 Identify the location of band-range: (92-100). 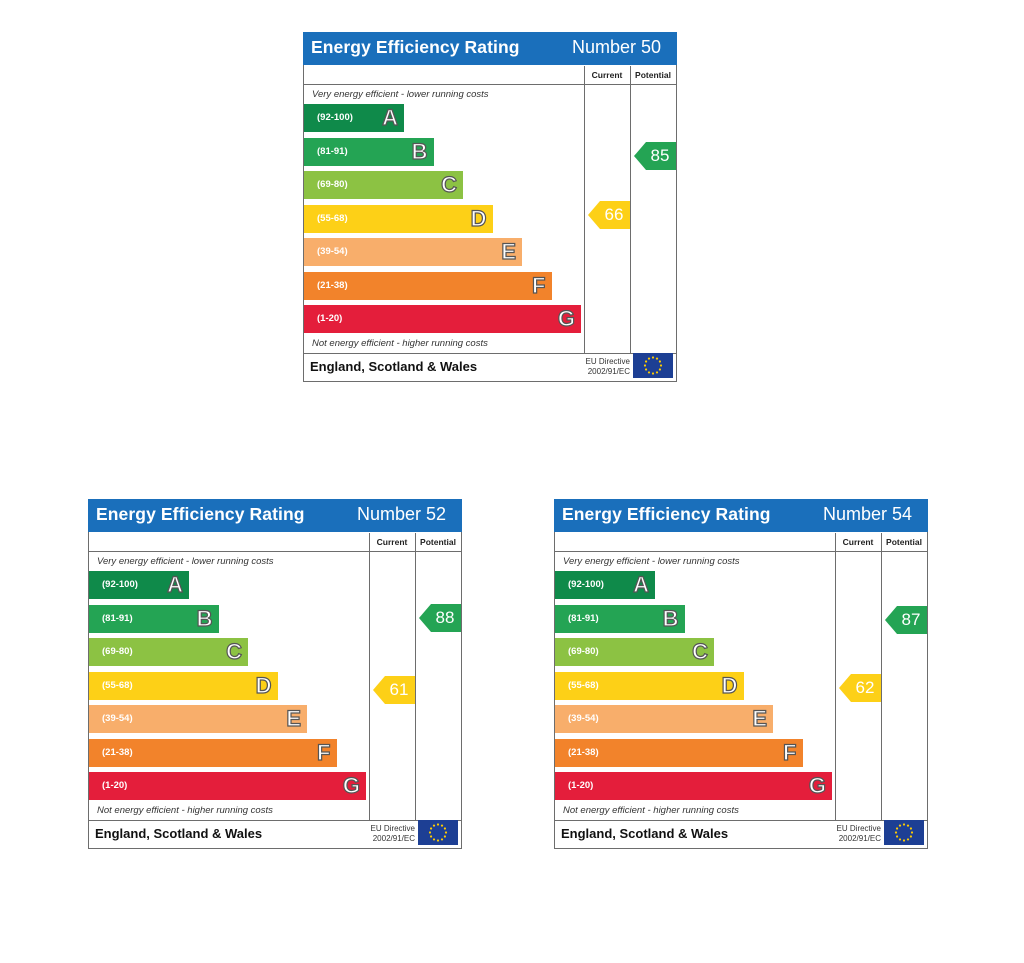
(335, 117).